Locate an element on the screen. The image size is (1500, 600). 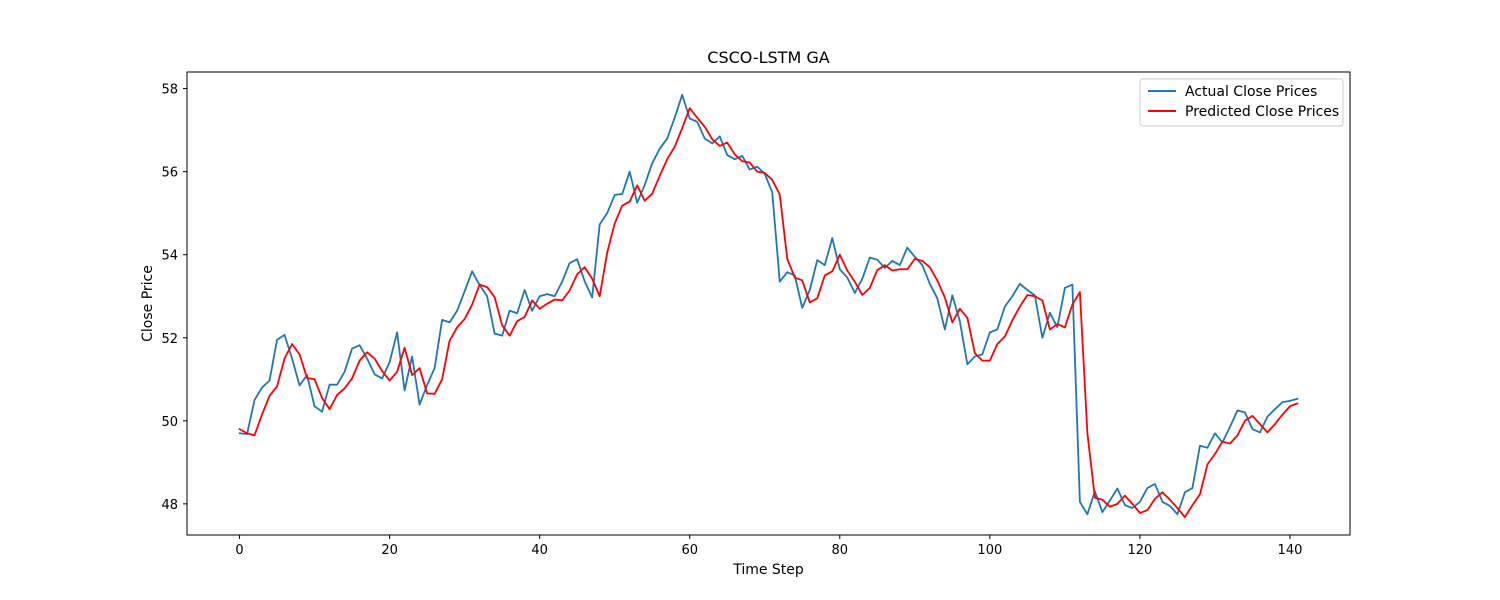
legend-label-actual: Actual Close Prices is located at coordinates (1251, 92).